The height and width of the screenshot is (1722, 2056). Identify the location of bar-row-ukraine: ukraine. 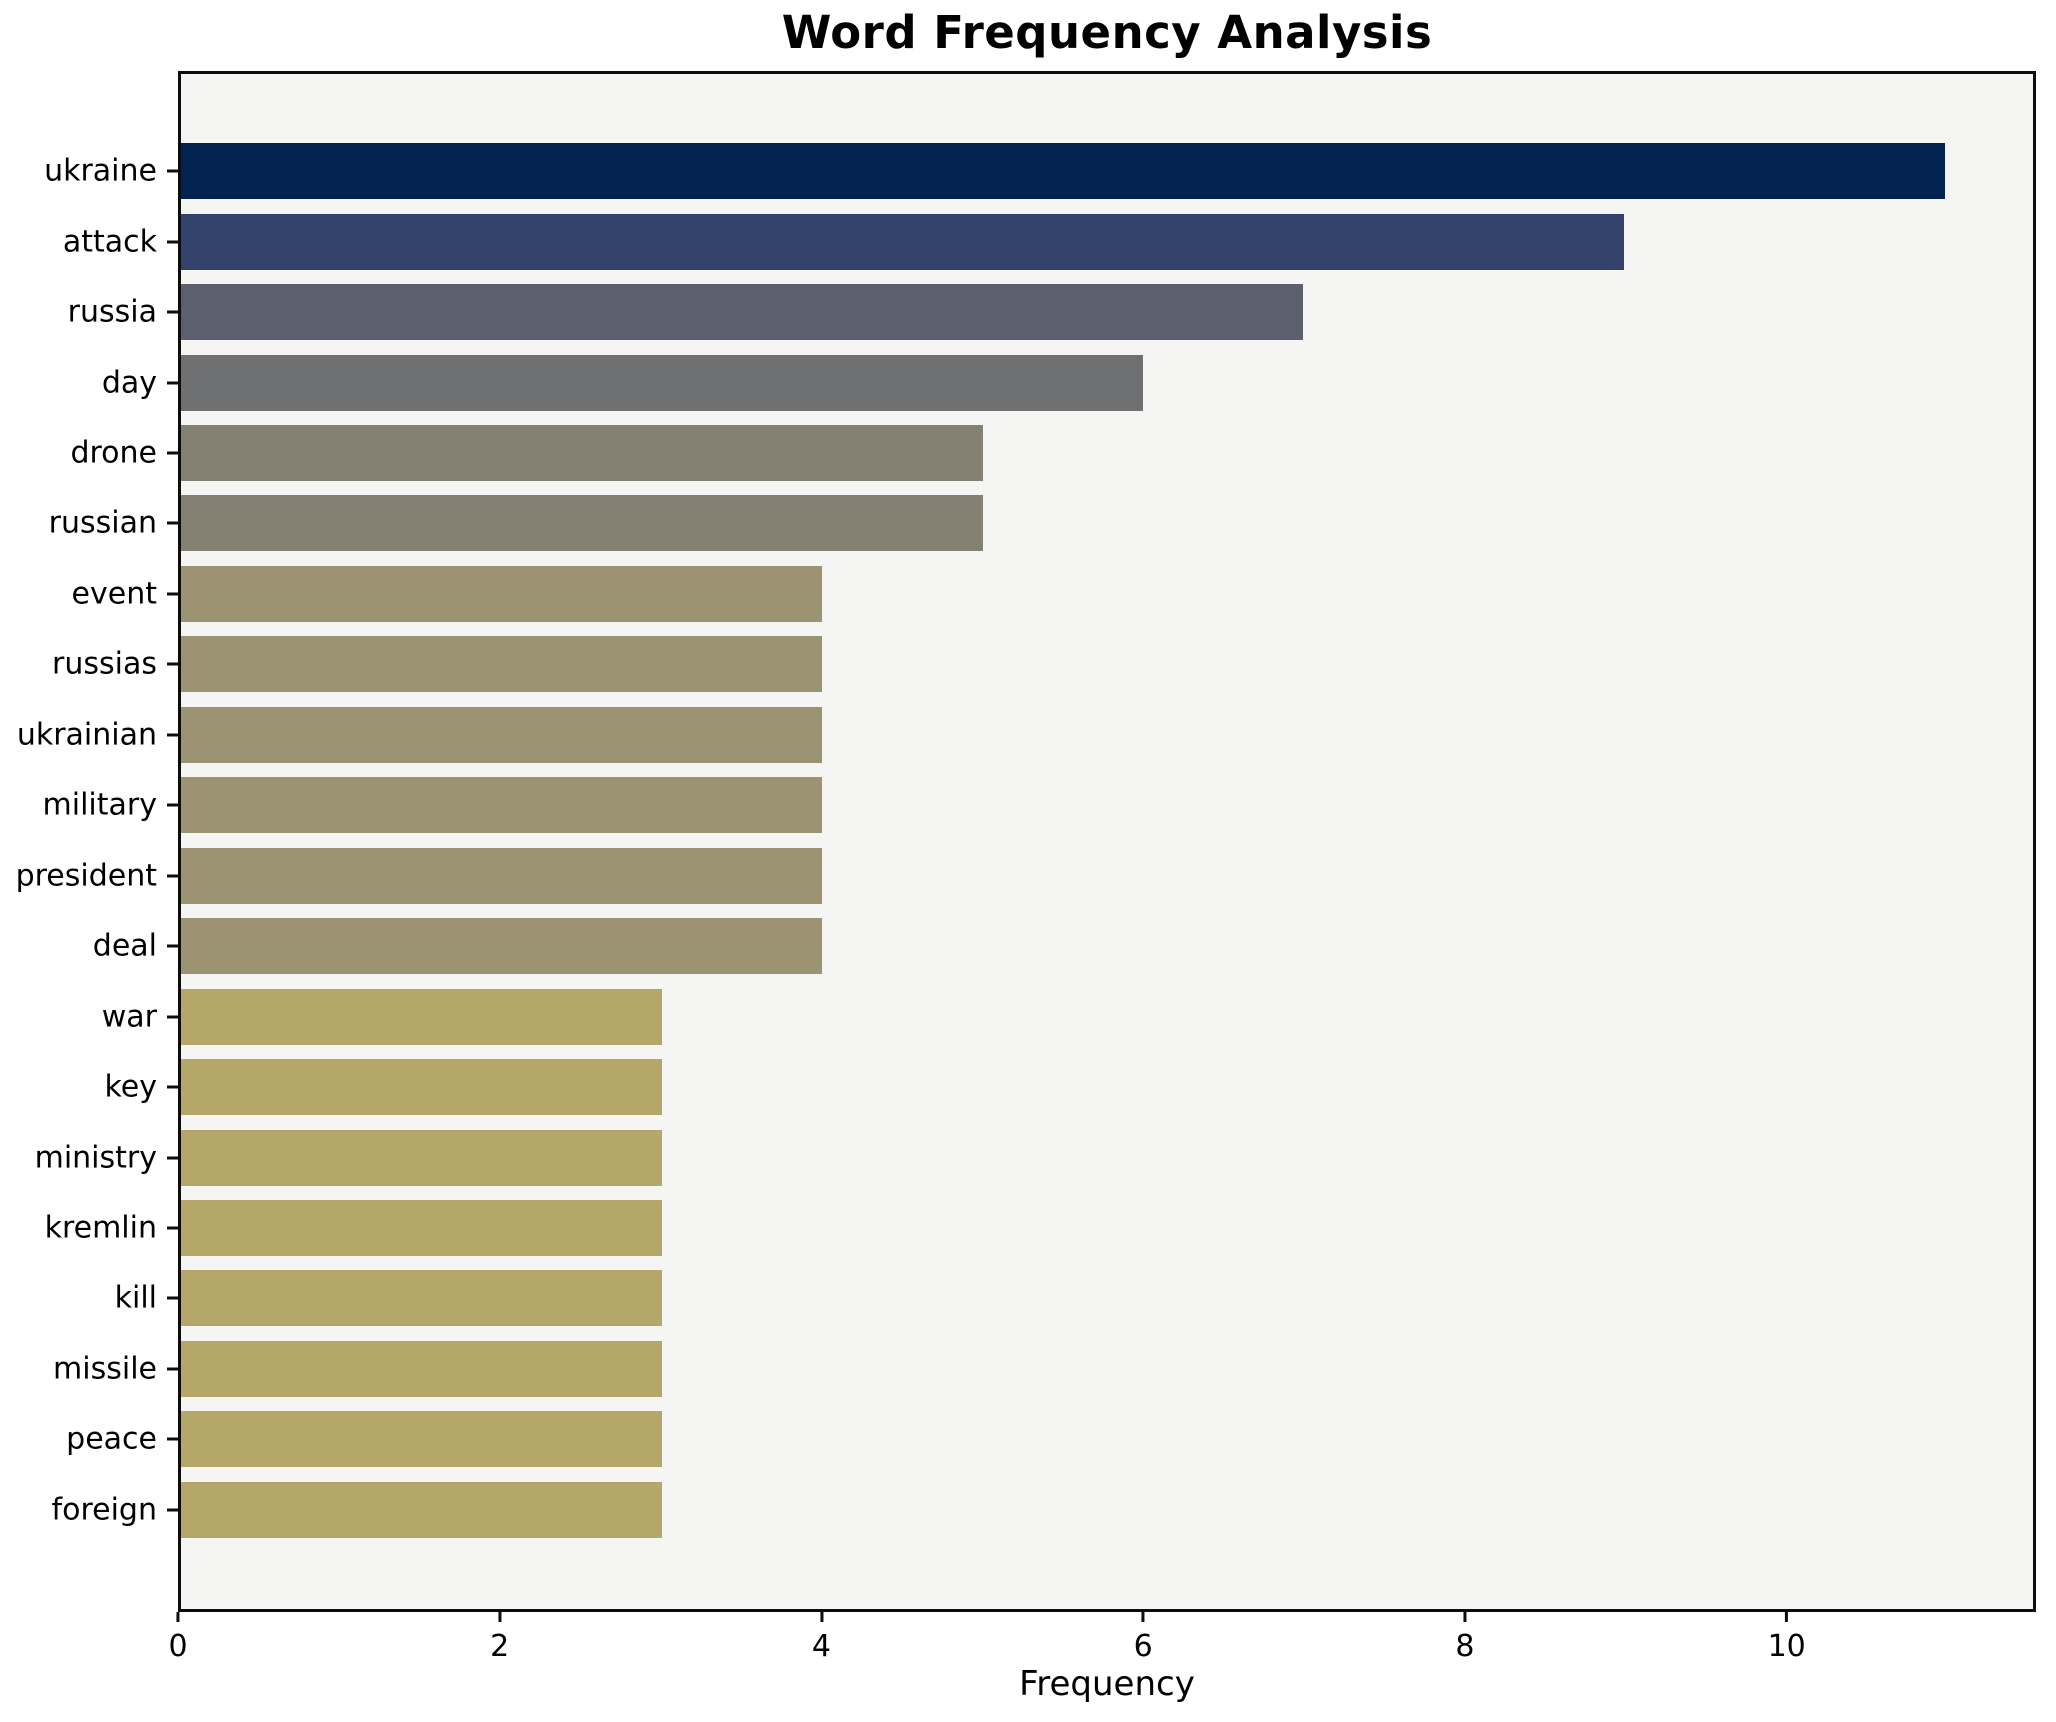
(1038, 171).